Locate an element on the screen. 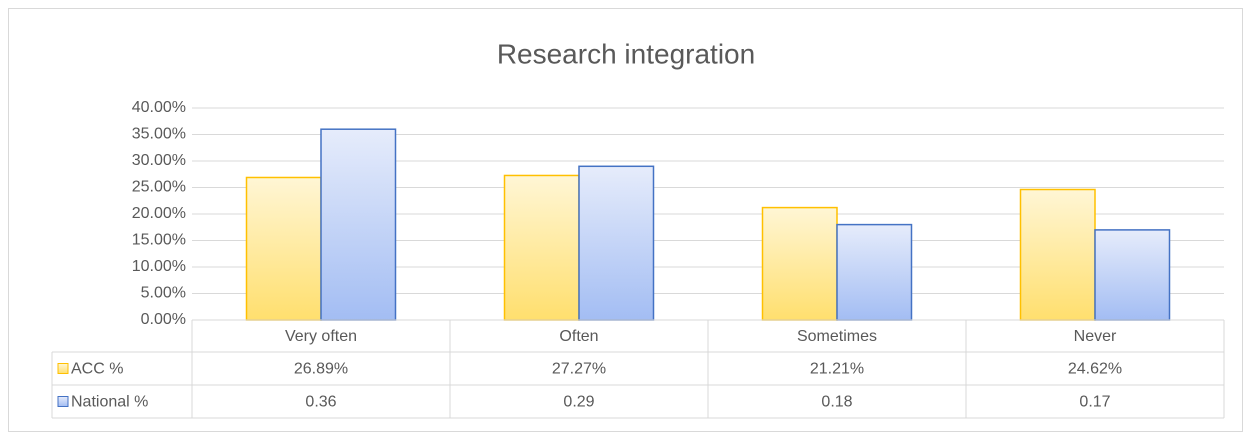  y-tick-label: 10.00% is located at coordinates (159, 266).